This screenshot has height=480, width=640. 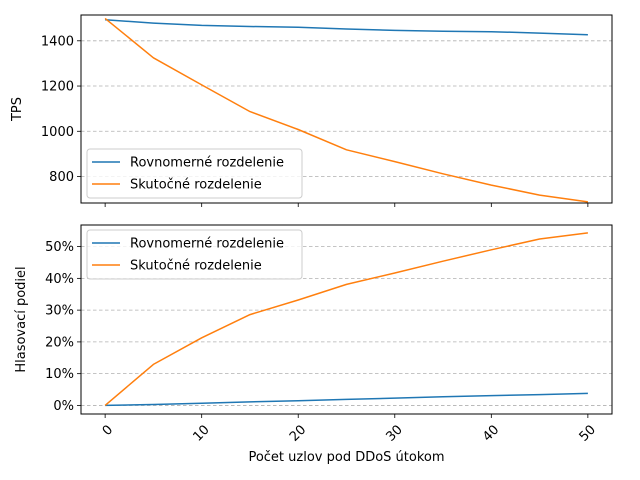 What do you see at coordinates (59, 342) in the screenshot?
I see `y-tick-label: 20%` at bounding box center [59, 342].